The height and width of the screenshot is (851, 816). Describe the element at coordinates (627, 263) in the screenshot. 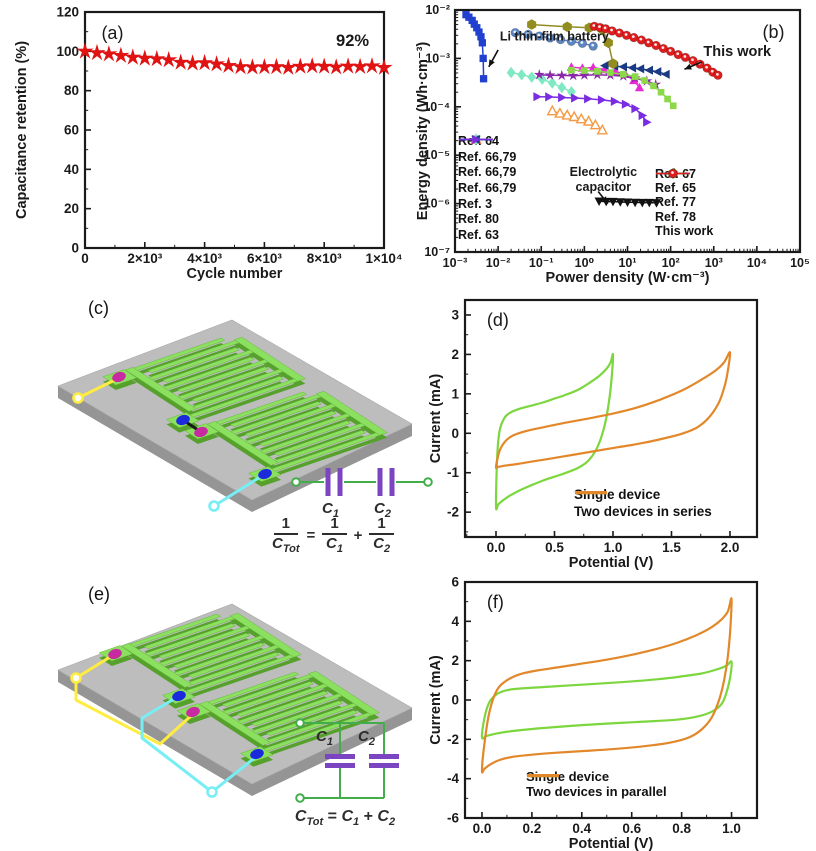

I see `svg-text: 10¹` at that location.